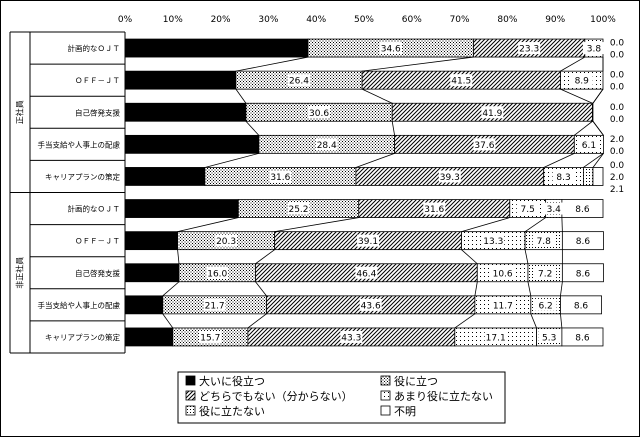 The image size is (640, 437). What do you see at coordinates (268, 20) in the screenshot?
I see `x-tick-label: 30%` at bounding box center [268, 20].